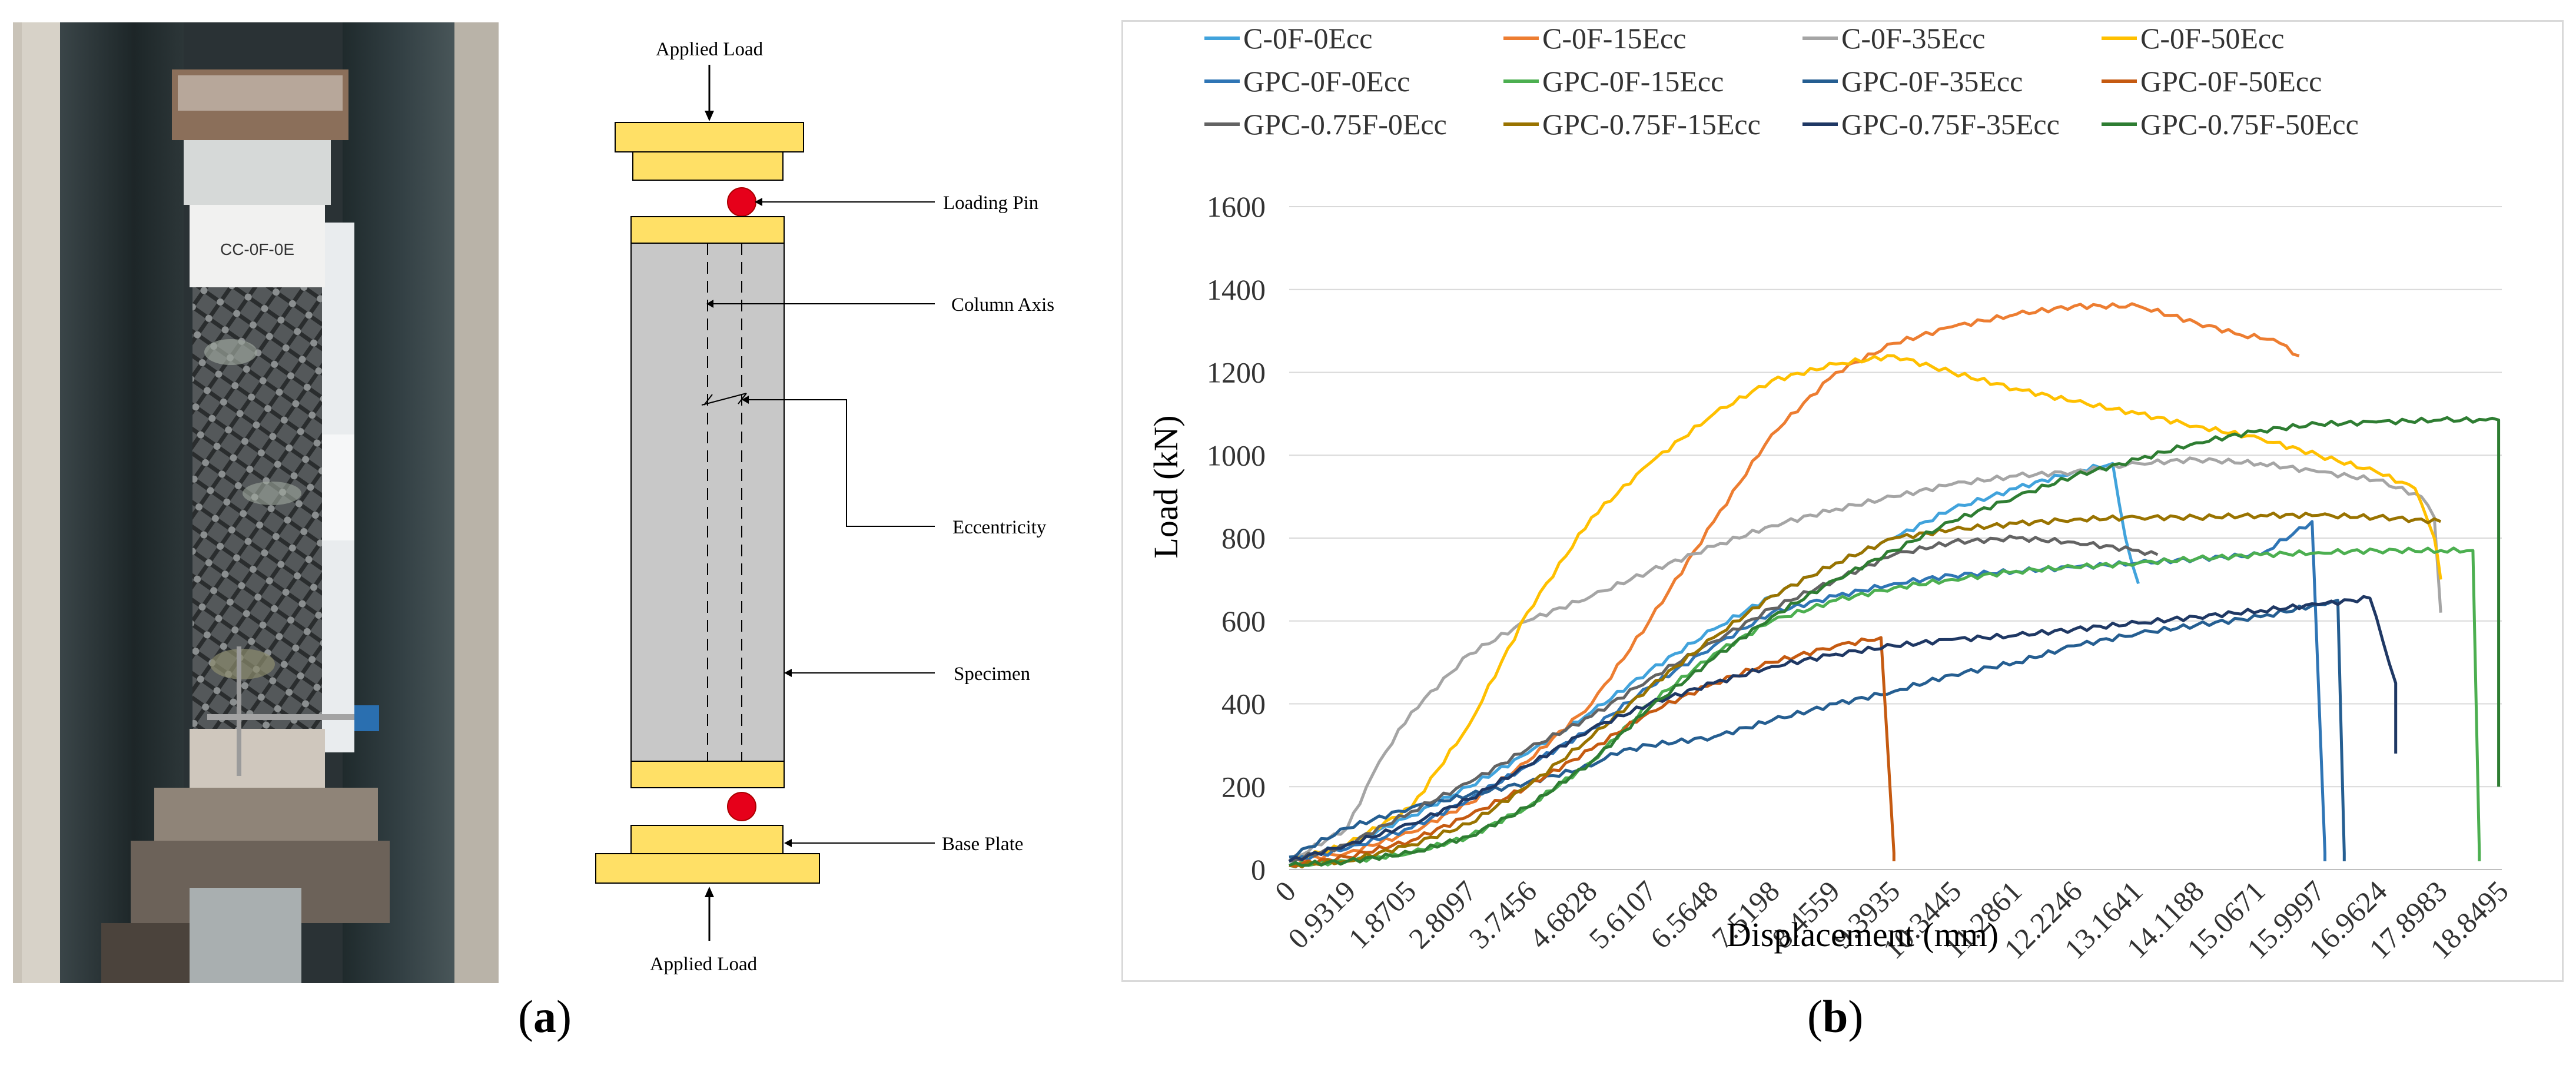 The image size is (2576, 1065). I want to click on legend-entry: C-0F-0Ecc, so click(1307, 38).